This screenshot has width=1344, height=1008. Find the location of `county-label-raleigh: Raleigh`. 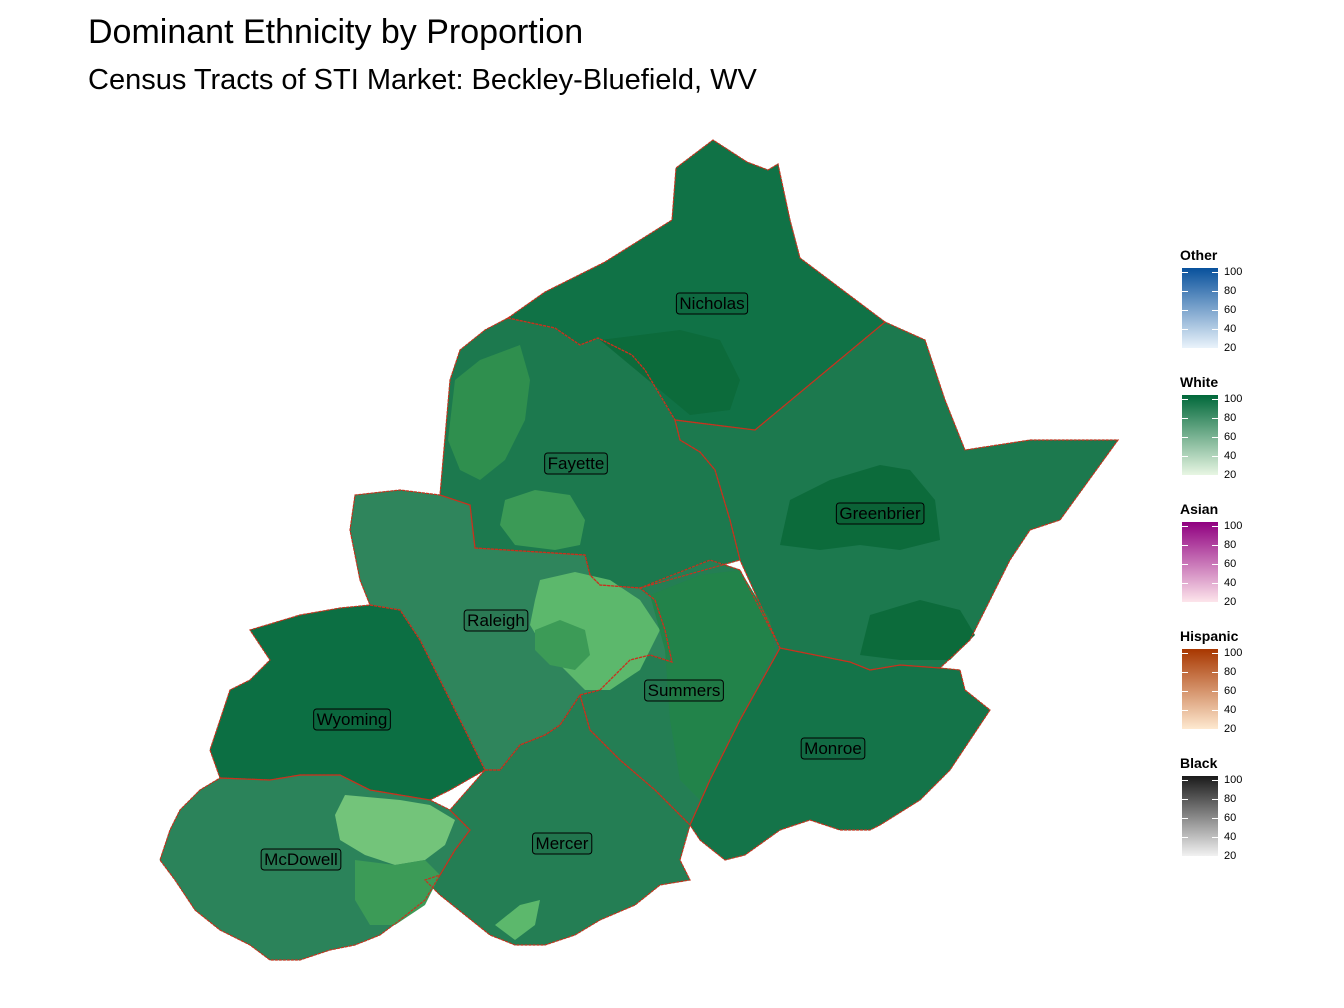

county-label-raleigh: Raleigh is located at coordinates (496, 620).